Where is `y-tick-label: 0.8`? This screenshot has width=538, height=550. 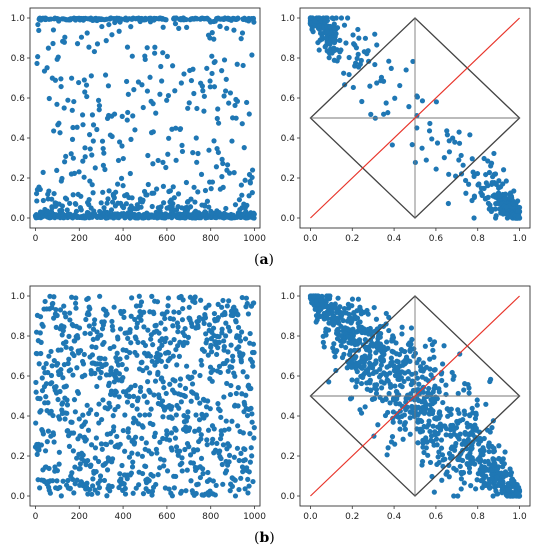 y-tick-label: 0.8 is located at coordinates (288, 337).